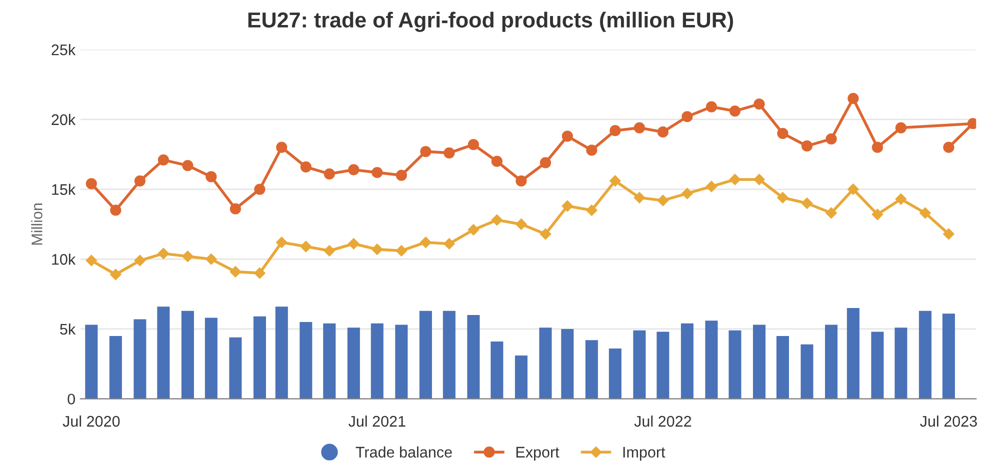 The image size is (981, 472). What do you see at coordinates (64, 259) in the screenshot?
I see `y-tick-label: 10k` at bounding box center [64, 259].